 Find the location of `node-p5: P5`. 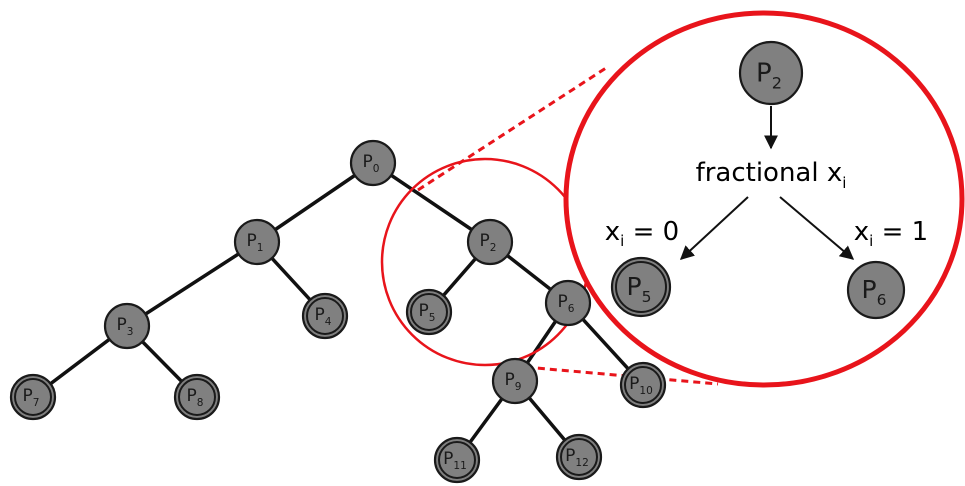

node-p5: P5 is located at coordinates (429, 312).